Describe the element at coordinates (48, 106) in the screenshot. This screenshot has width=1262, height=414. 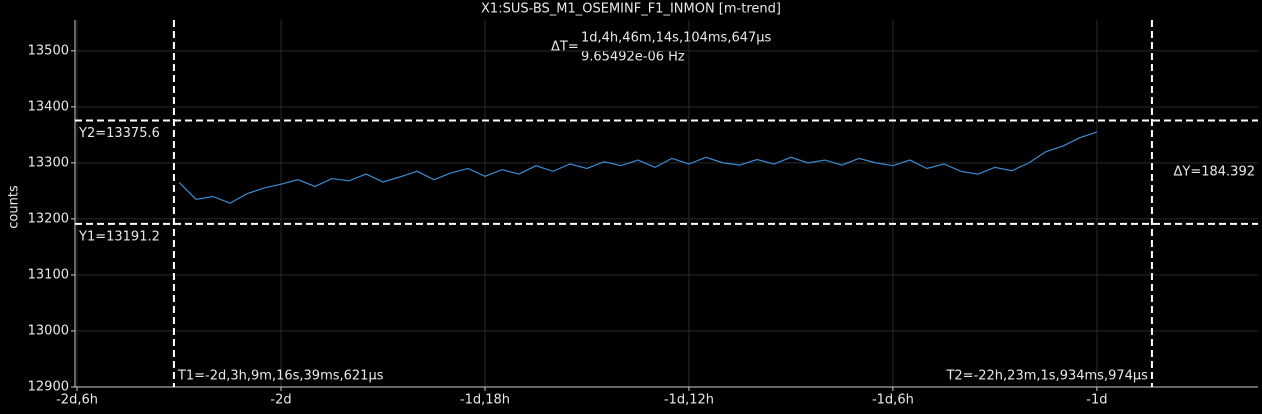
I see `y-tick-label: 13400` at that location.